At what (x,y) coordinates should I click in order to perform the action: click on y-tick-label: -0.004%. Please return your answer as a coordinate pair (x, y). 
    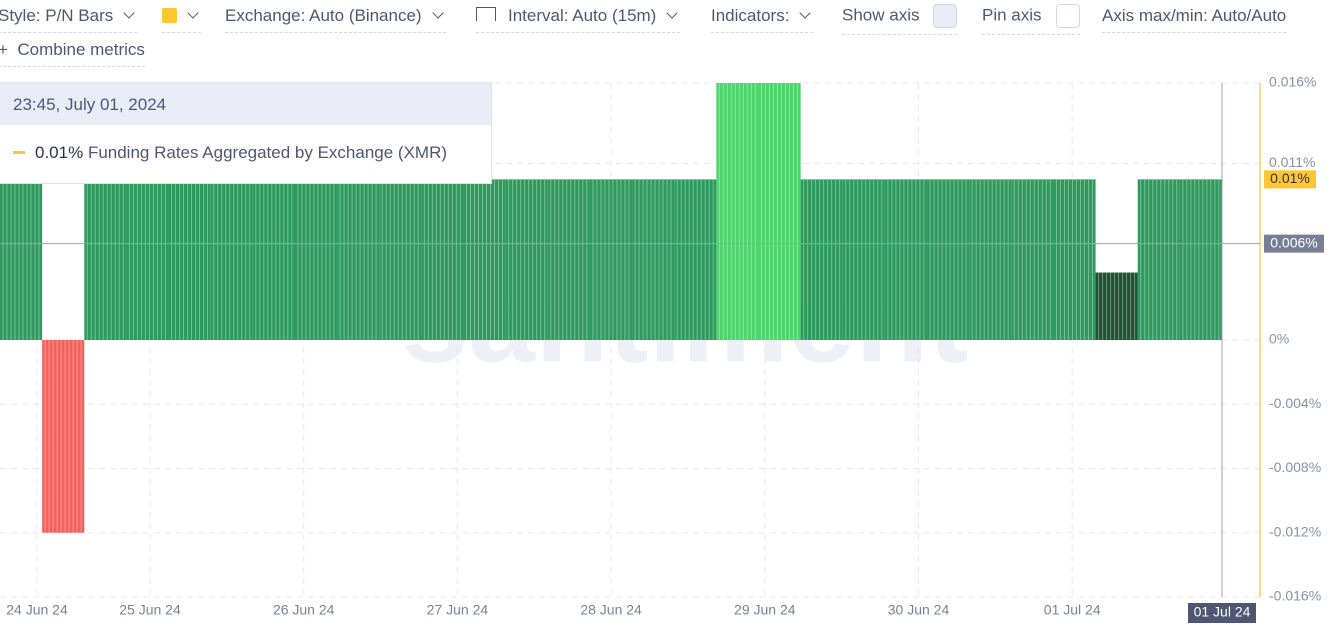
    Looking at the image, I should click on (1295, 403).